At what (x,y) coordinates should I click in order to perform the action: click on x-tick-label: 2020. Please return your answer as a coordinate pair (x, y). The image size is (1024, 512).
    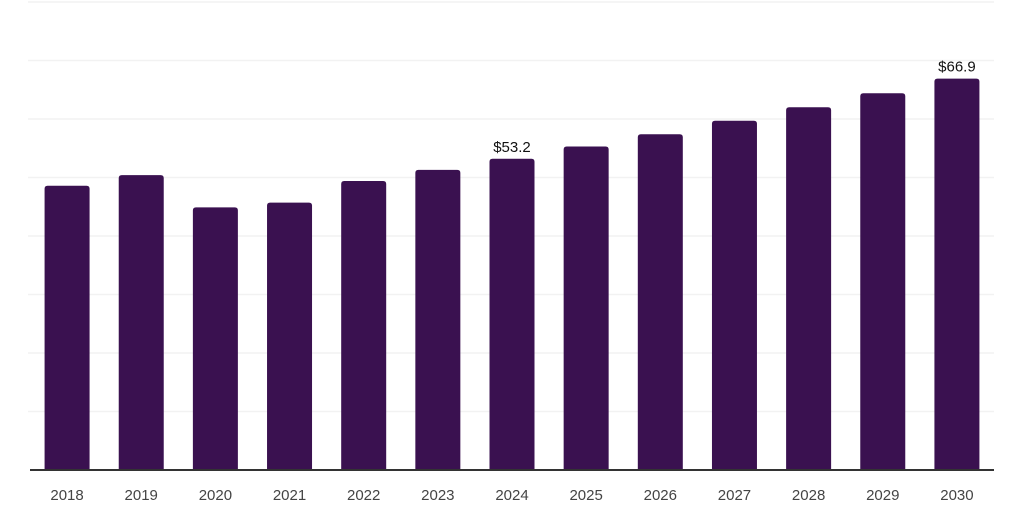
    Looking at the image, I should click on (215, 495).